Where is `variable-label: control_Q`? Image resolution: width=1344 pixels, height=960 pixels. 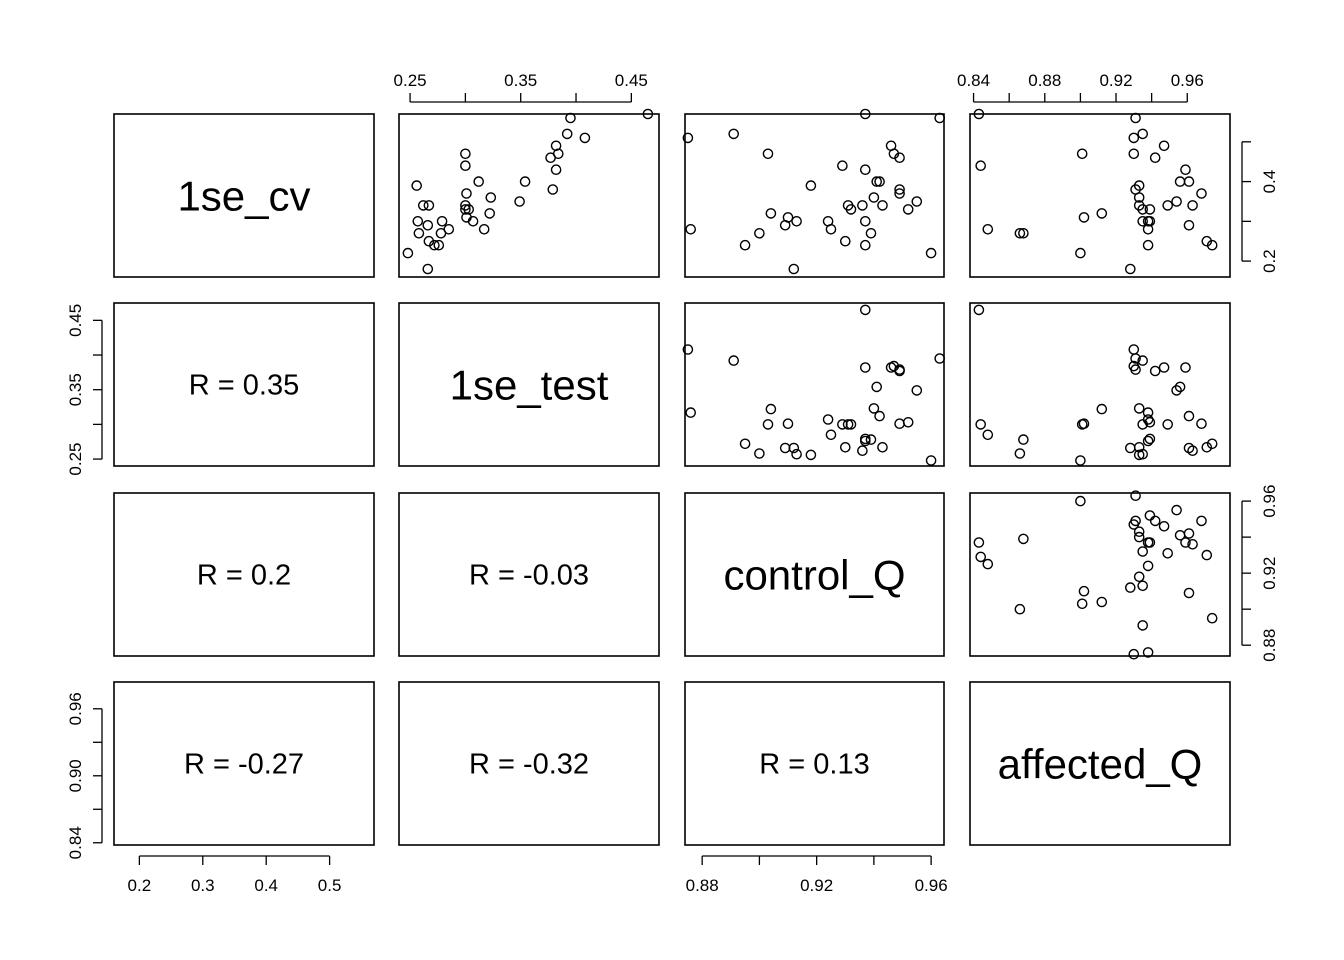
variable-label: control_Q is located at coordinates (814, 575).